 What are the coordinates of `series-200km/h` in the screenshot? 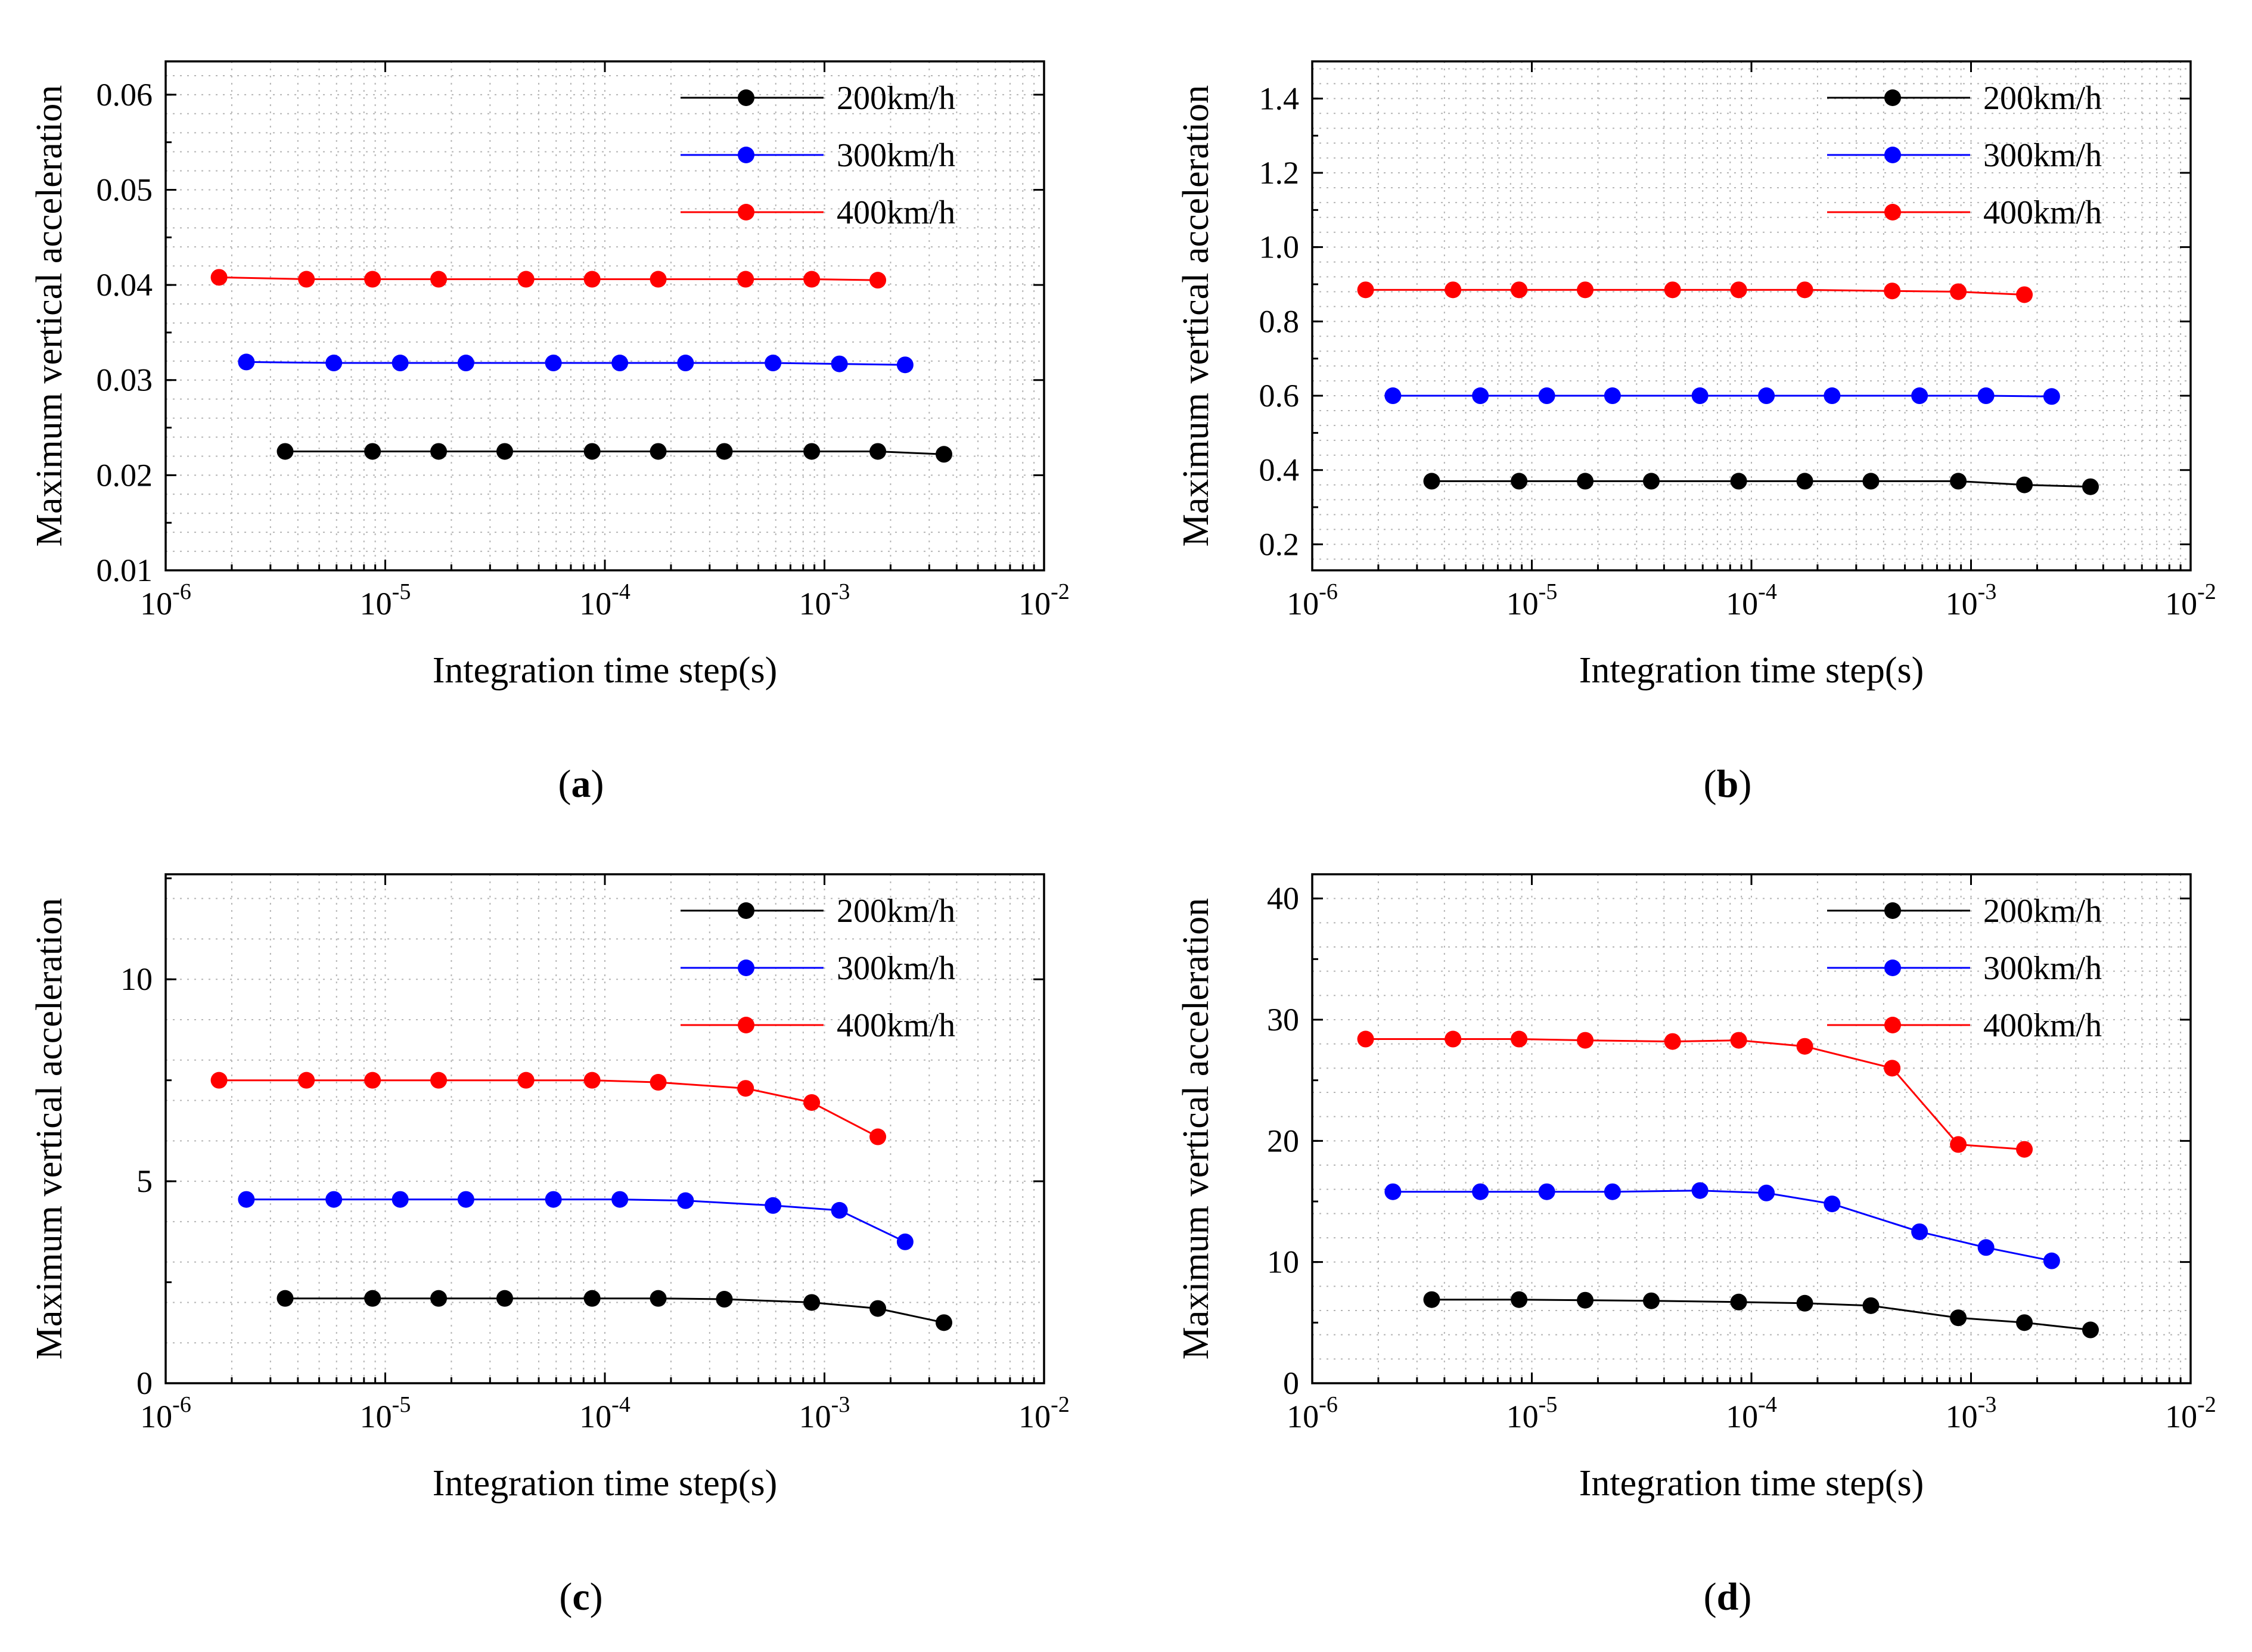 It's located at (614, 453).